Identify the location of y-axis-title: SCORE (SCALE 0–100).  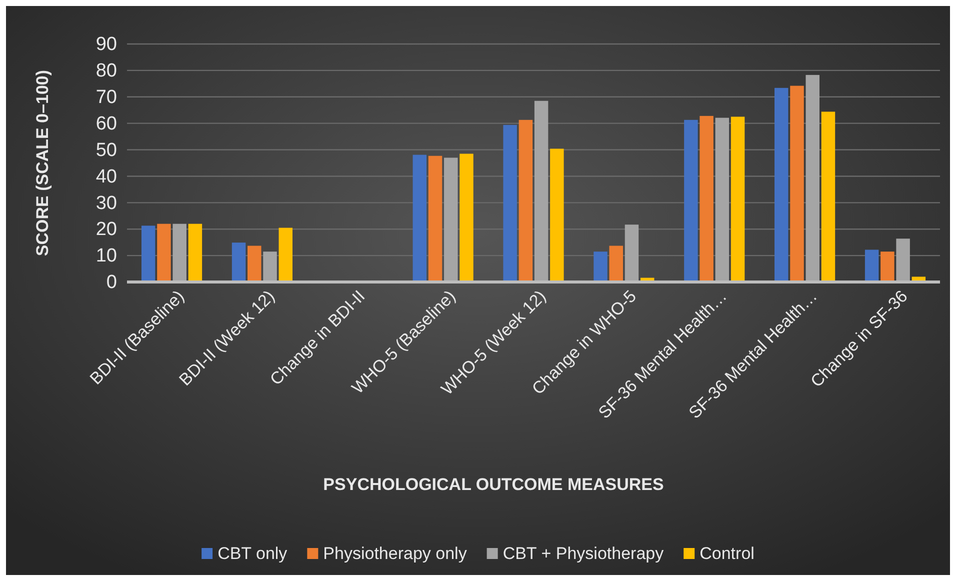
(42, 163).